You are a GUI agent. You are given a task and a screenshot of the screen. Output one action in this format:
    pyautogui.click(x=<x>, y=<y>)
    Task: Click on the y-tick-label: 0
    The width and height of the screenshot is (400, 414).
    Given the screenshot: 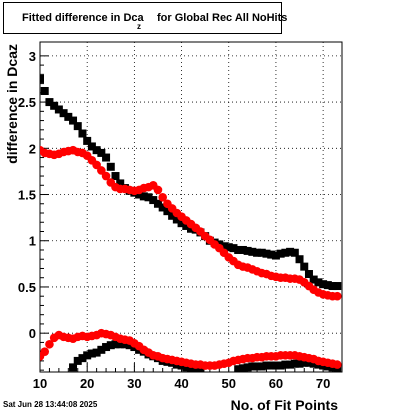 What is the action you would take?
    pyautogui.click(x=32, y=333)
    